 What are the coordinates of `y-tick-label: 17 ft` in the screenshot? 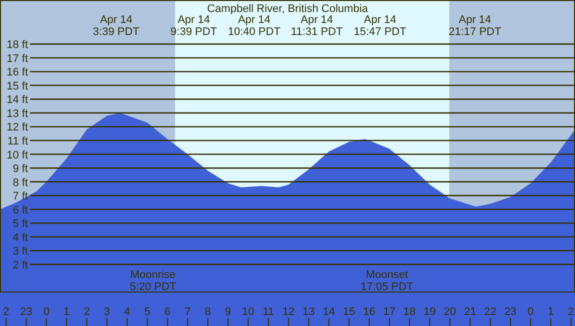 It's located at (17, 58).